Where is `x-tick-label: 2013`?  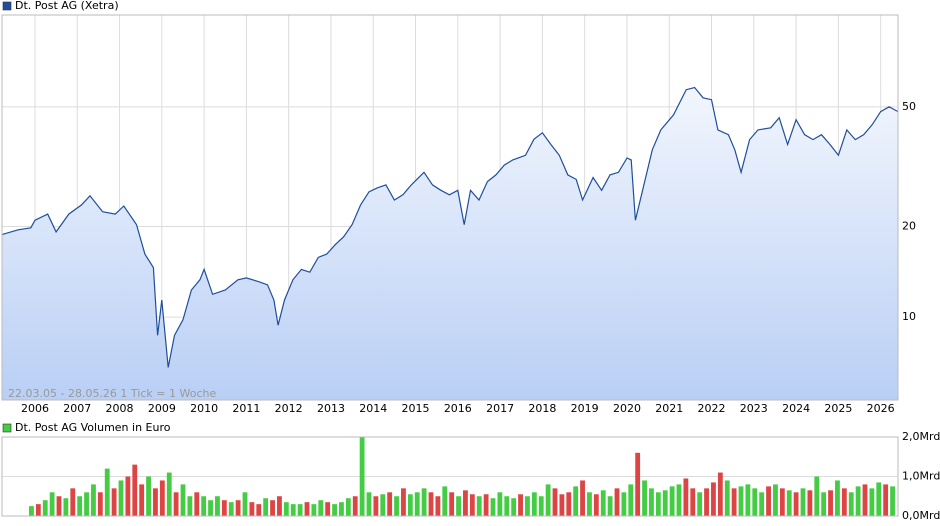
x-tick-label: 2013 is located at coordinates (331, 408).